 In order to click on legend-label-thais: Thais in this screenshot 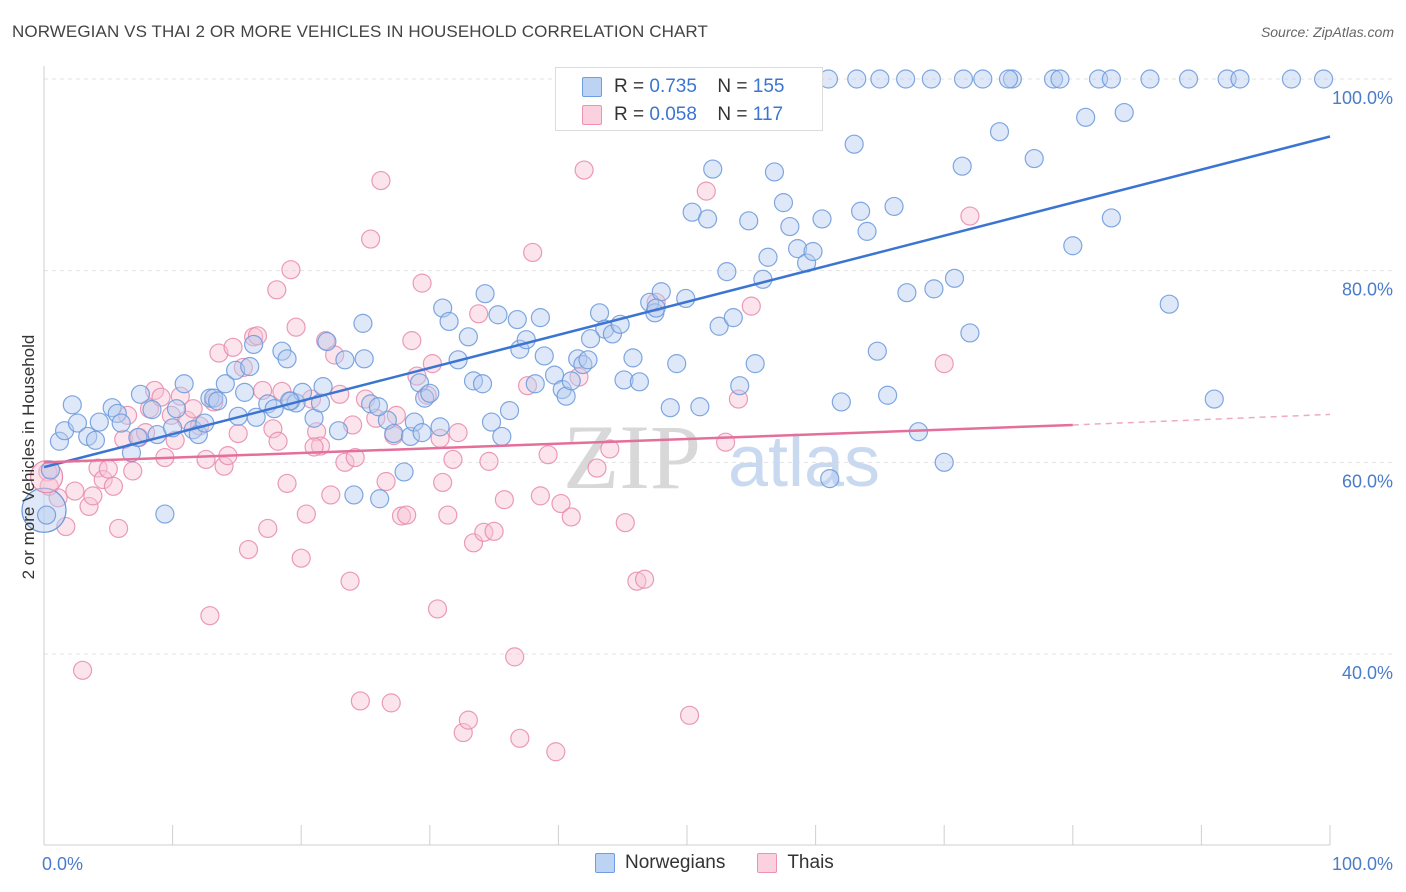, I will do `click(810, 862)`.